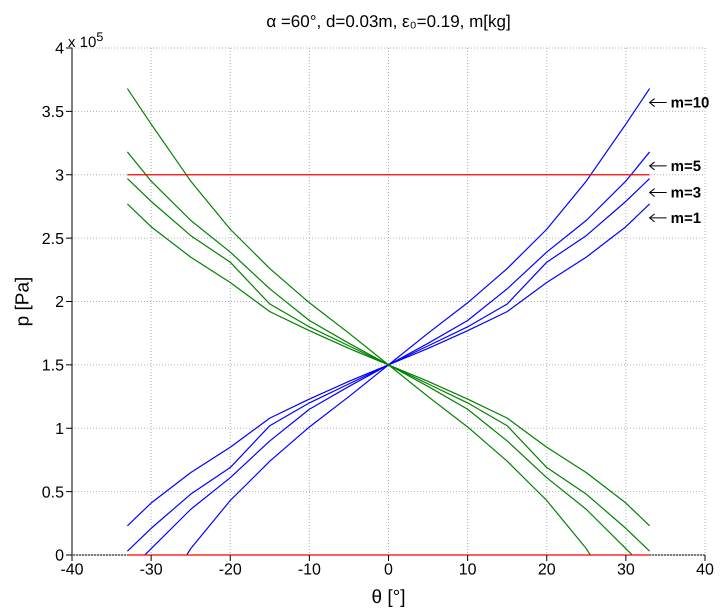  Describe the element at coordinates (686, 218) in the screenshot. I see `series-label: m=1` at that location.